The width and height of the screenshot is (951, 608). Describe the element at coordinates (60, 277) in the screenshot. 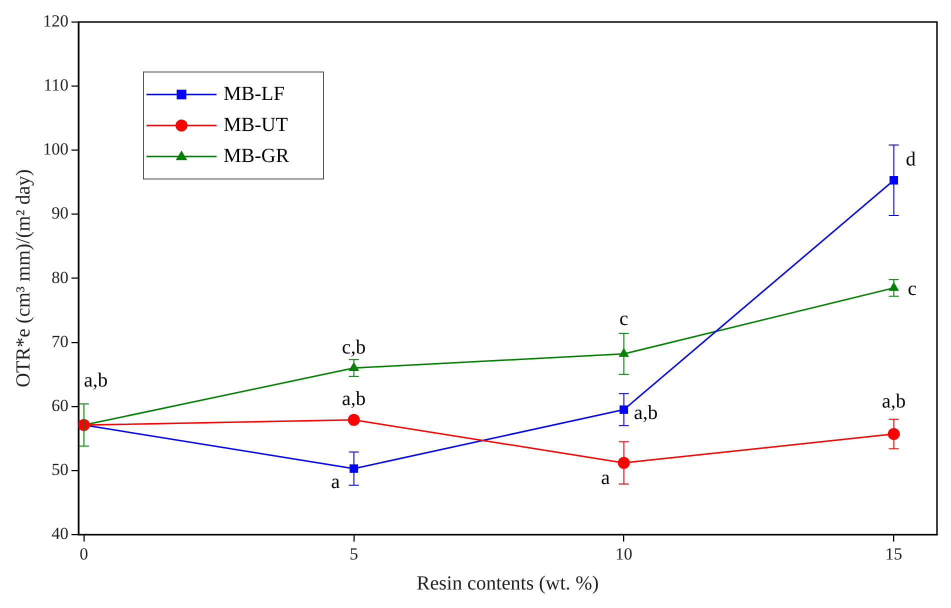

I see `y-tick-label: 80` at that location.